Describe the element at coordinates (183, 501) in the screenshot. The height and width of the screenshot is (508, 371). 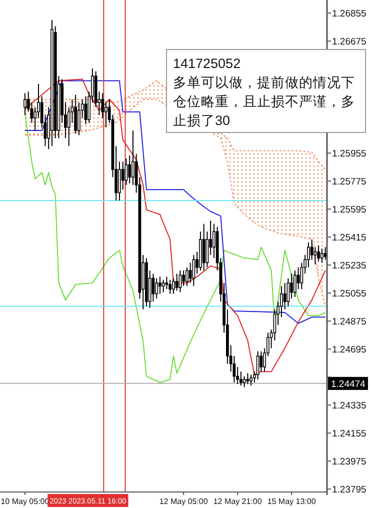
I see `x-tick-label: 12 May 05:00` at that location.